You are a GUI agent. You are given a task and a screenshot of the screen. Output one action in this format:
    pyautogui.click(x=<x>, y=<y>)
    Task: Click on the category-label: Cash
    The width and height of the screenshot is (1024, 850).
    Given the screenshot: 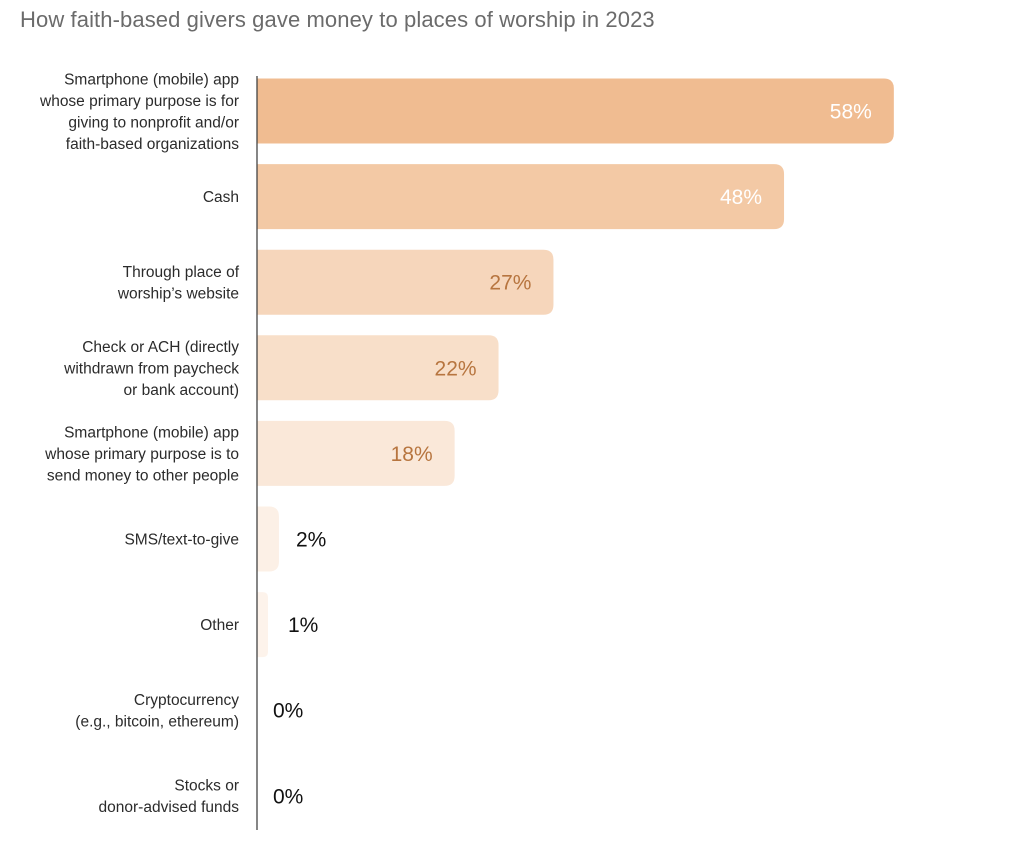 What is the action you would take?
    pyautogui.click(x=221, y=197)
    